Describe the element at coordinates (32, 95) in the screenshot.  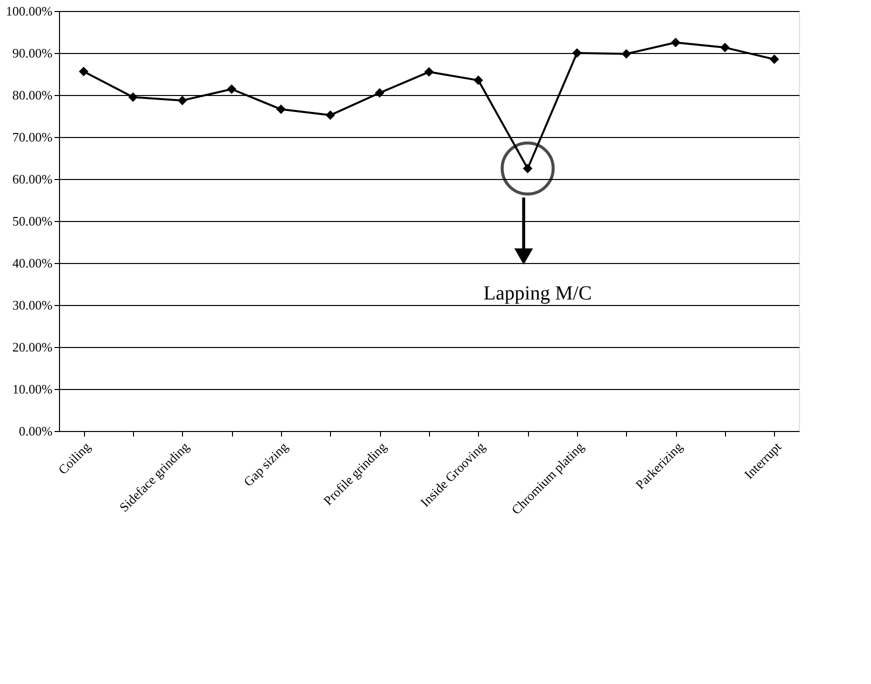
I see `y-tick-label: 80.00%` at that location.